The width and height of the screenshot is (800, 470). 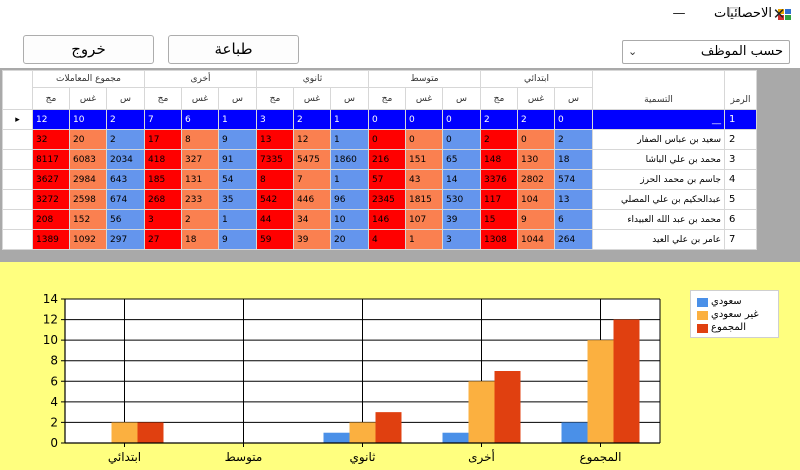 What do you see at coordinates (51, 179) in the screenshot?
I see `value-cell: 3627` at bounding box center [51, 179].